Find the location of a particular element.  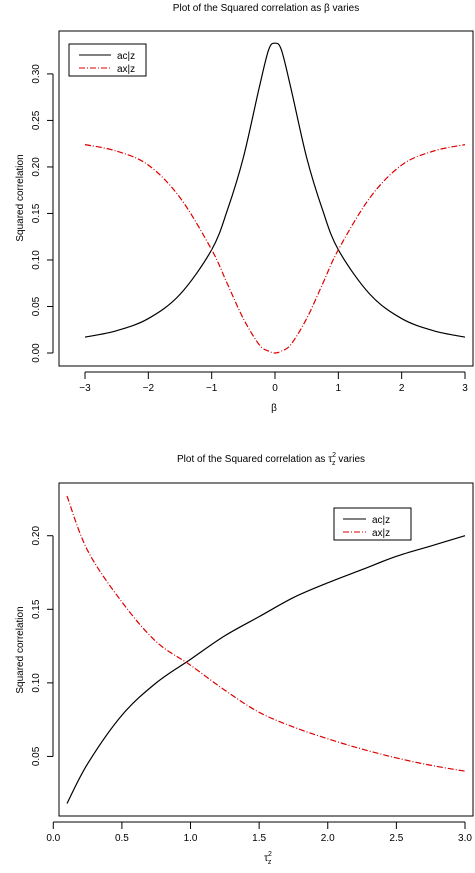

chart-beta-x-tick-label: −3 is located at coordinates (85, 388).